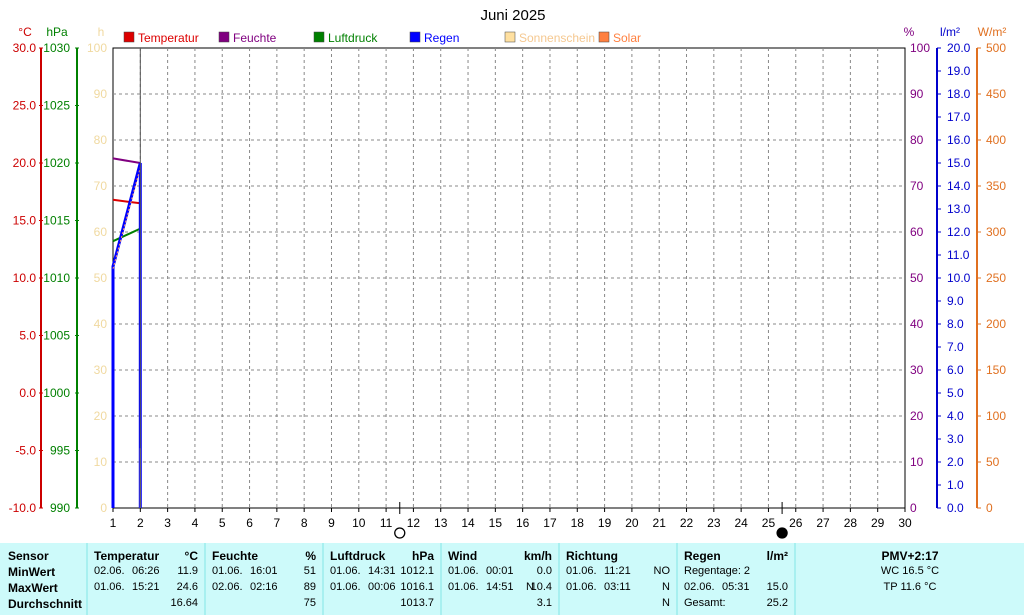  Describe the element at coordinates (917, 140) in the screenshot. I see `right-axis-tick-label: 80` at that location.